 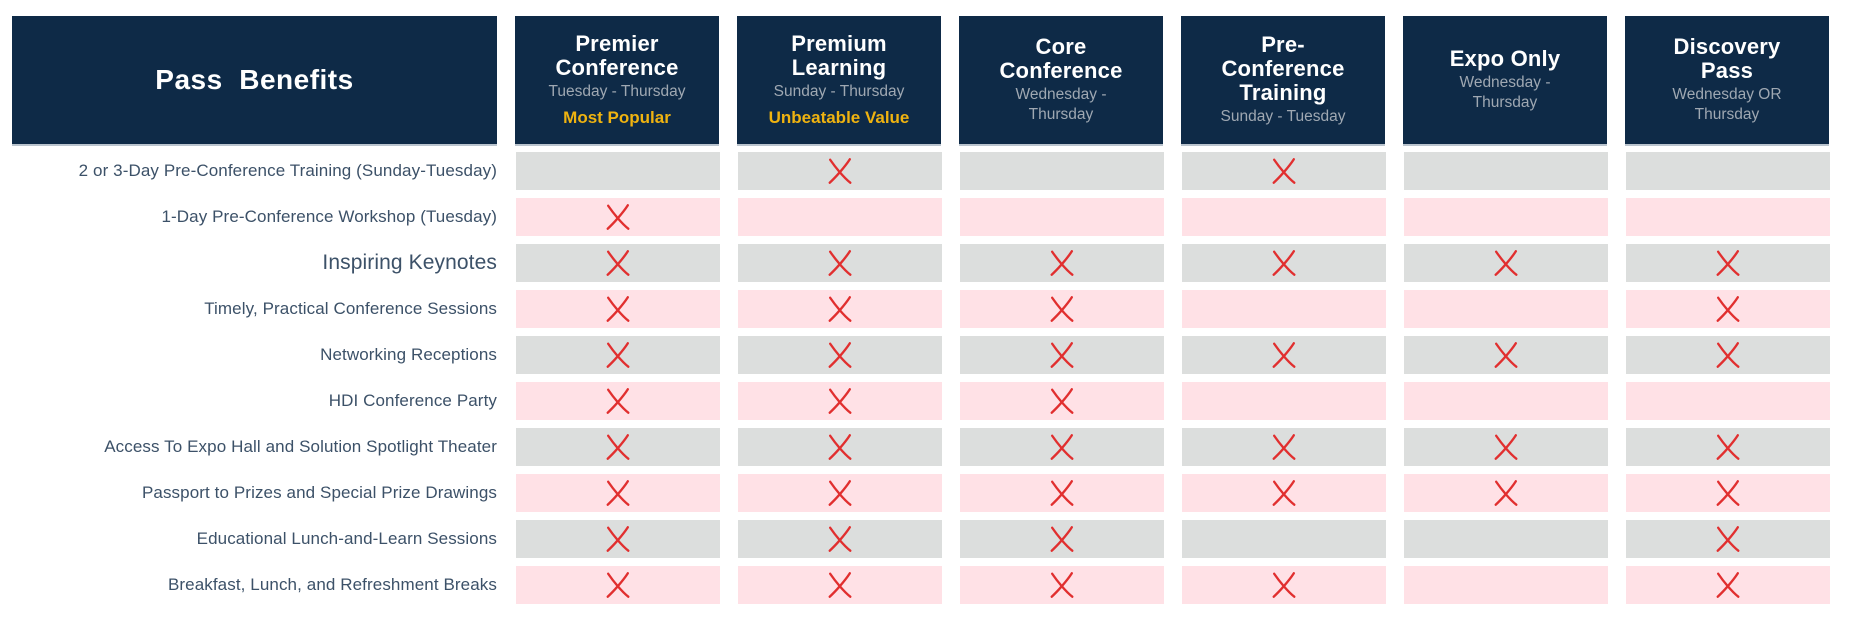 What do you see at coordinates (839, 92) in the screenshot?
I see `column-days: Sunday - Thursday` at bounding box center [839, 92].